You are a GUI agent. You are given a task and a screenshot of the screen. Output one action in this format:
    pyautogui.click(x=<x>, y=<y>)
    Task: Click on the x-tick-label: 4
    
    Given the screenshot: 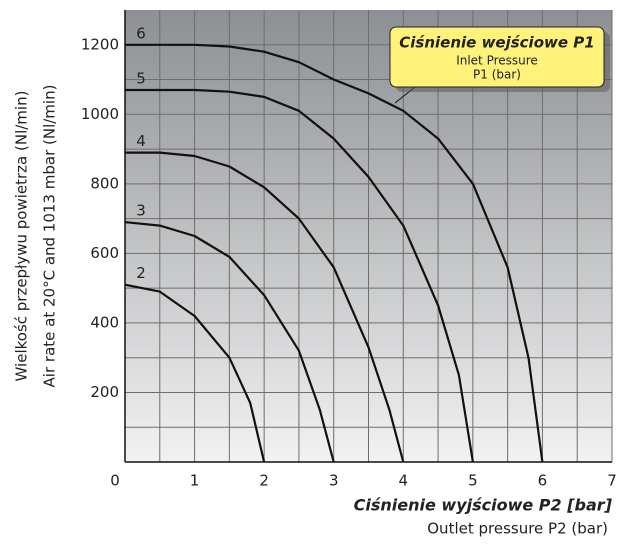 What is the action you would take?
    pyautogui.click(x=404, y=481)
    